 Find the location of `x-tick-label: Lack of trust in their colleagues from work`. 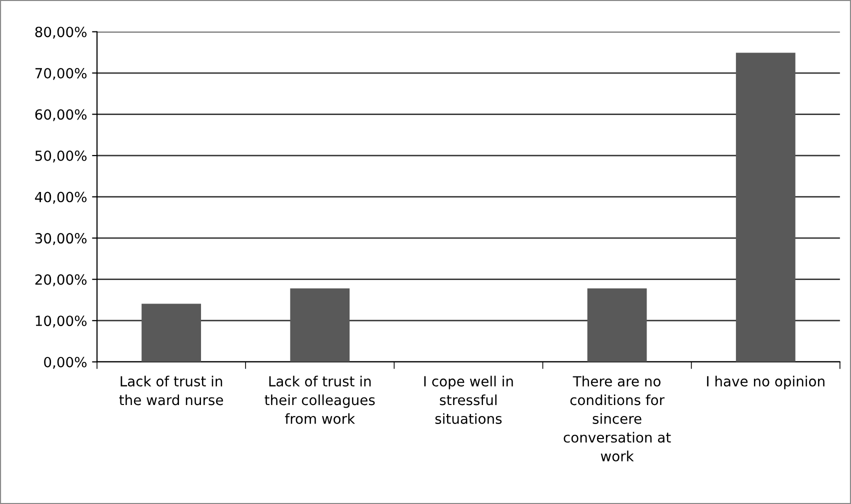

x-tick-label: Lack of trust in their colleagues from work is located at coordinates (319, 400).